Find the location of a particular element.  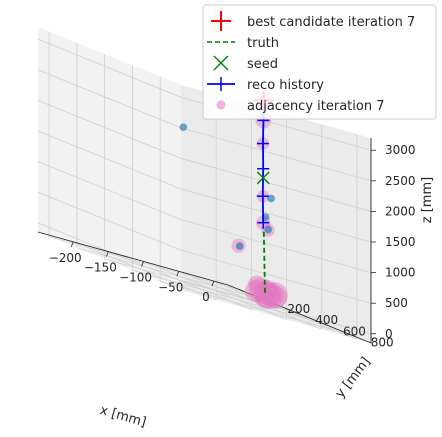

y-tick-label: 200 is located at coordinates (298, 309).